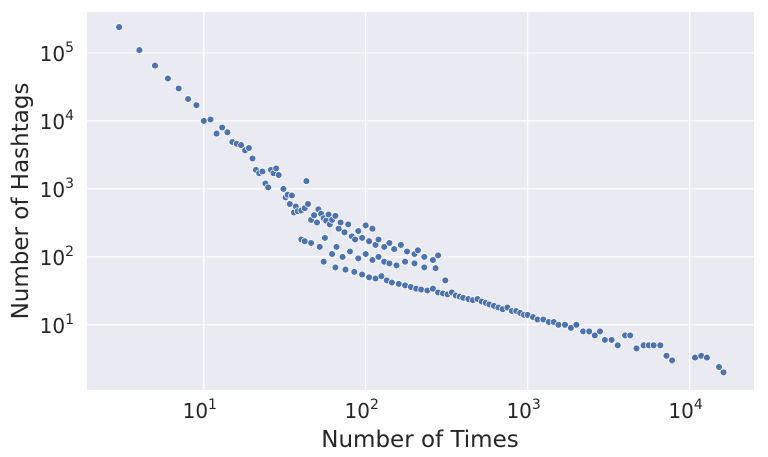  What do you see at coordinates (523, 410) in the screenshot?
I see `x-tick-label: 10³` at bounding box center [523, 410].